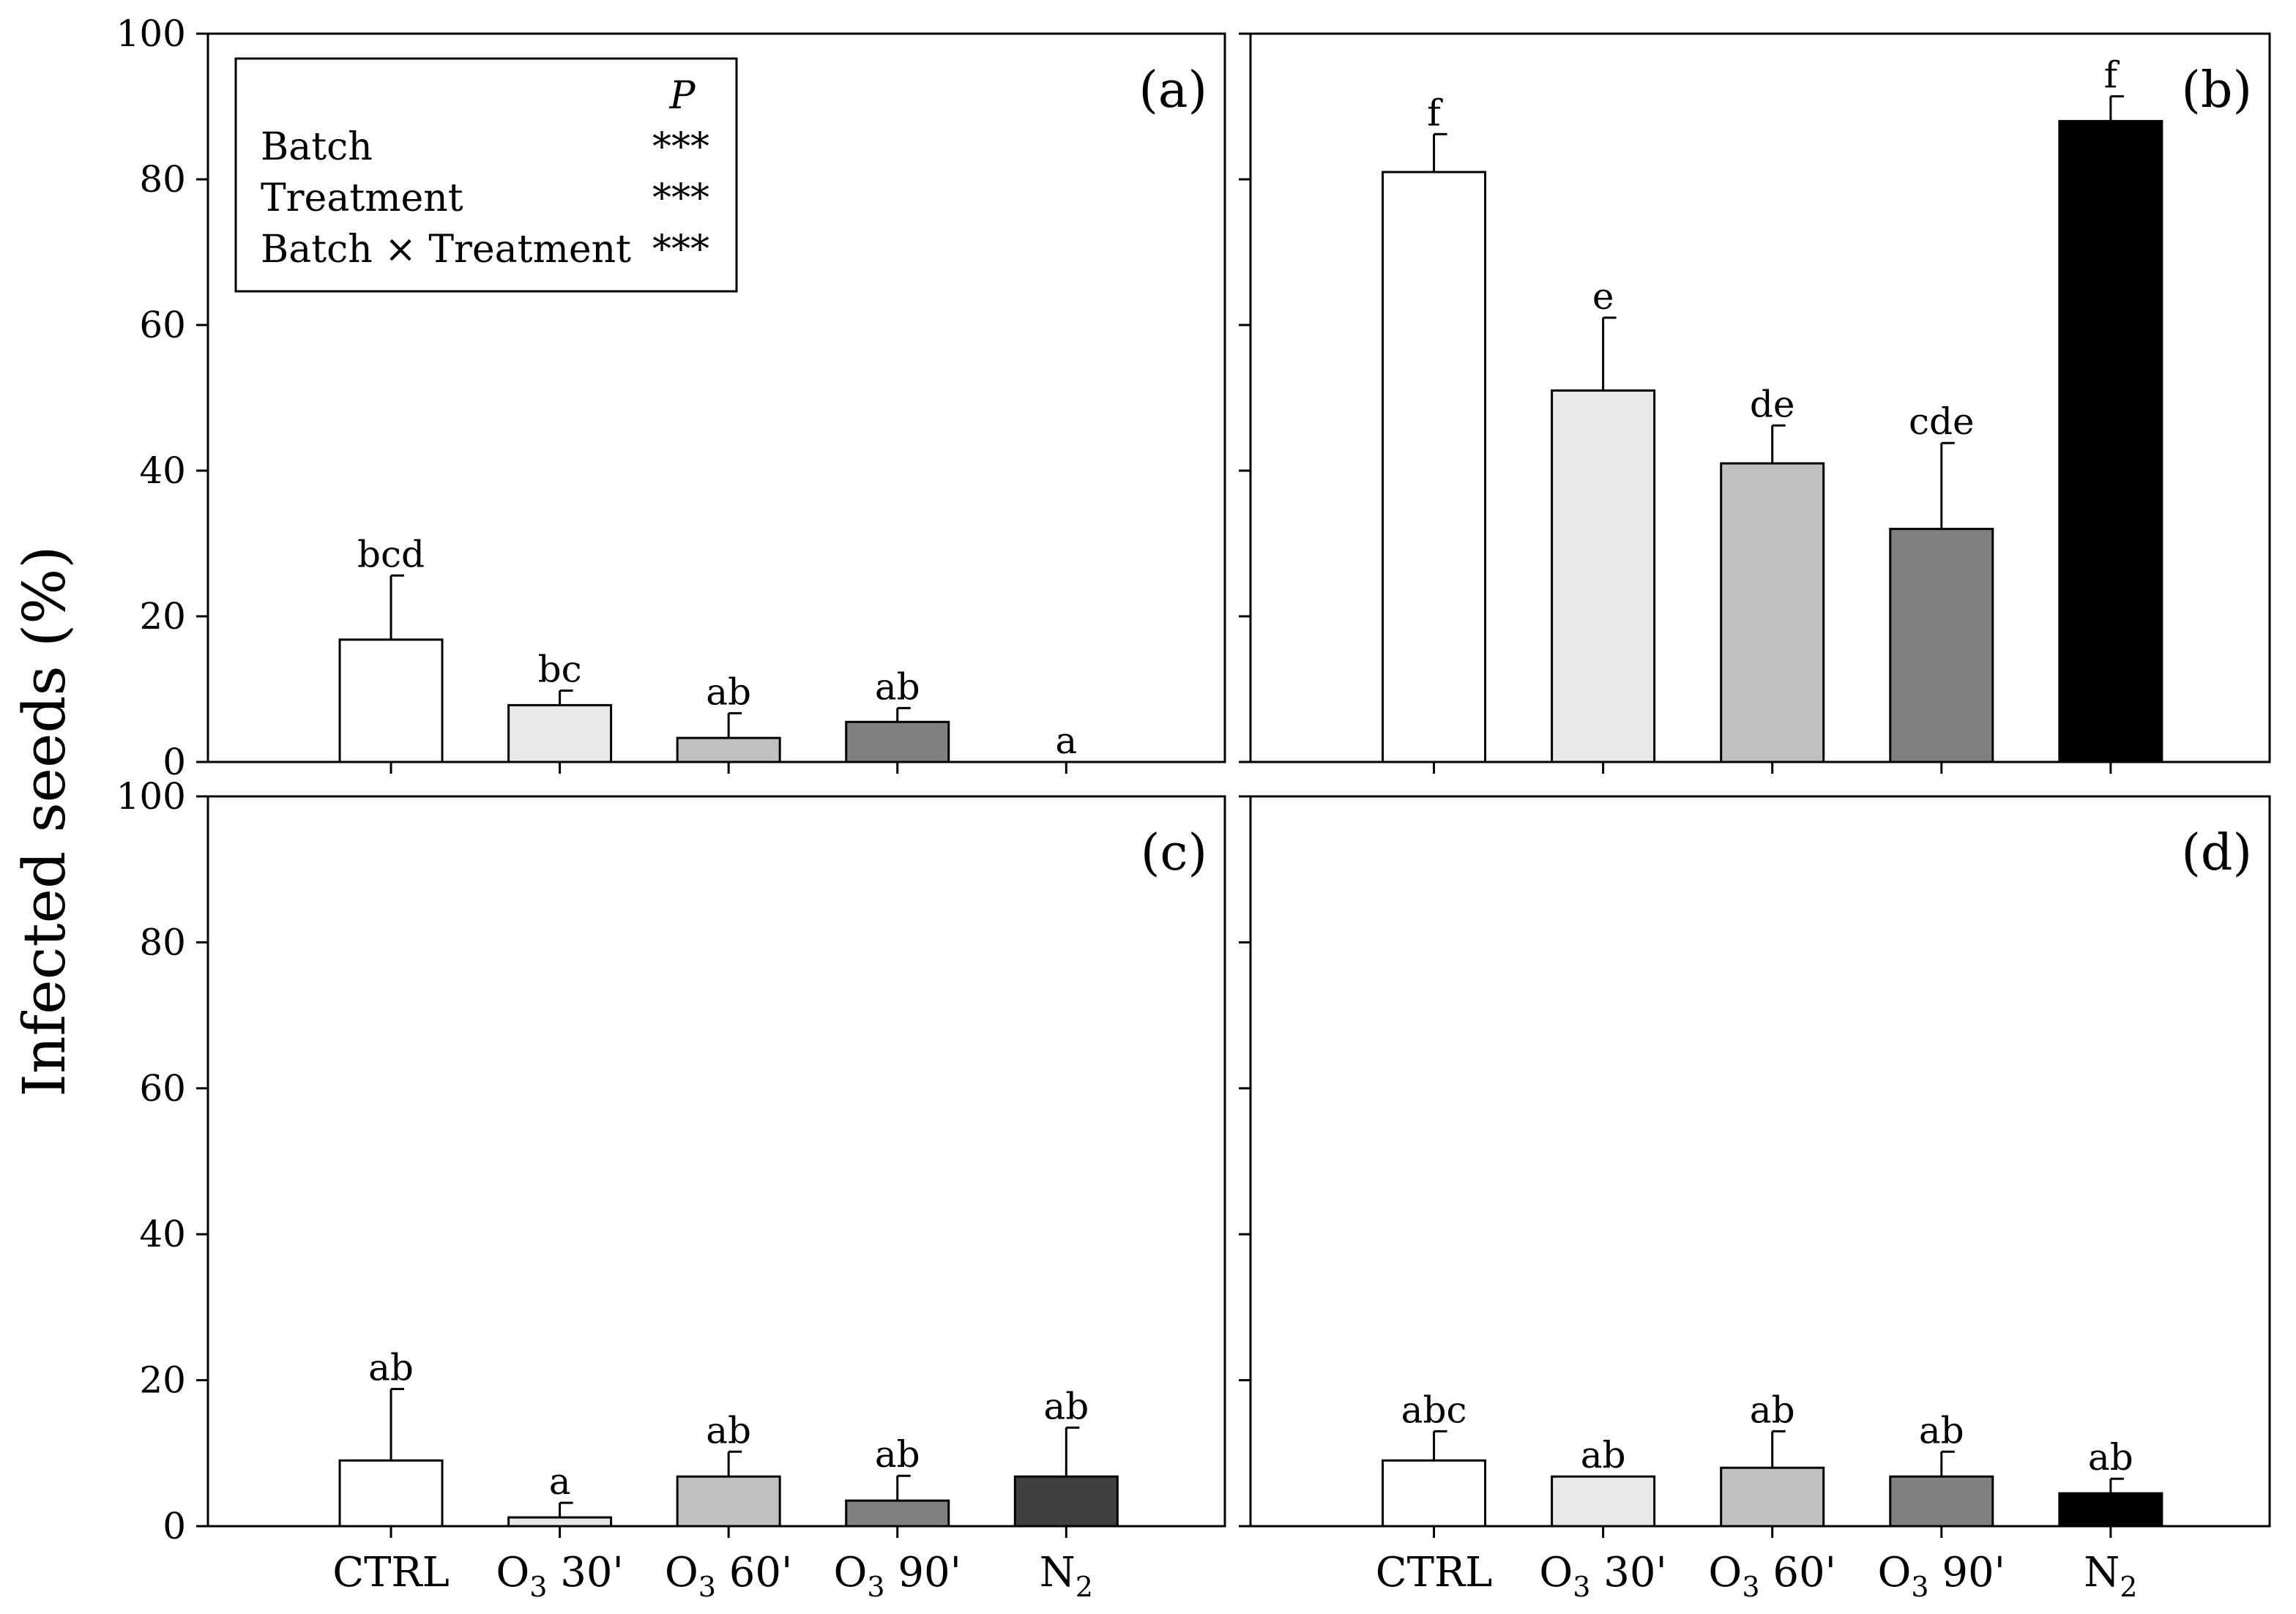 The width and height of the screenshot is (2296, 1614). I want to click on significance-label: bcd, so click(391, 554).